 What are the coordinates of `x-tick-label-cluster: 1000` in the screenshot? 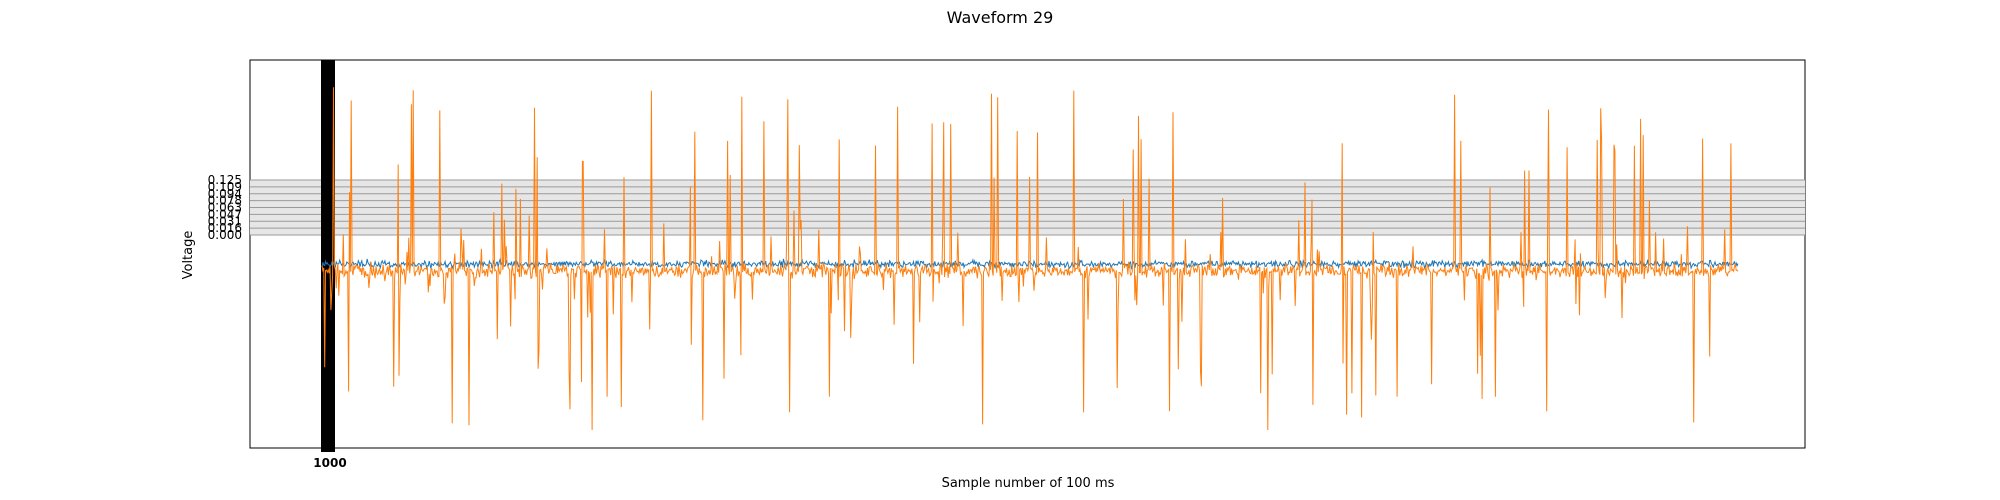 It's located at (329, 463).